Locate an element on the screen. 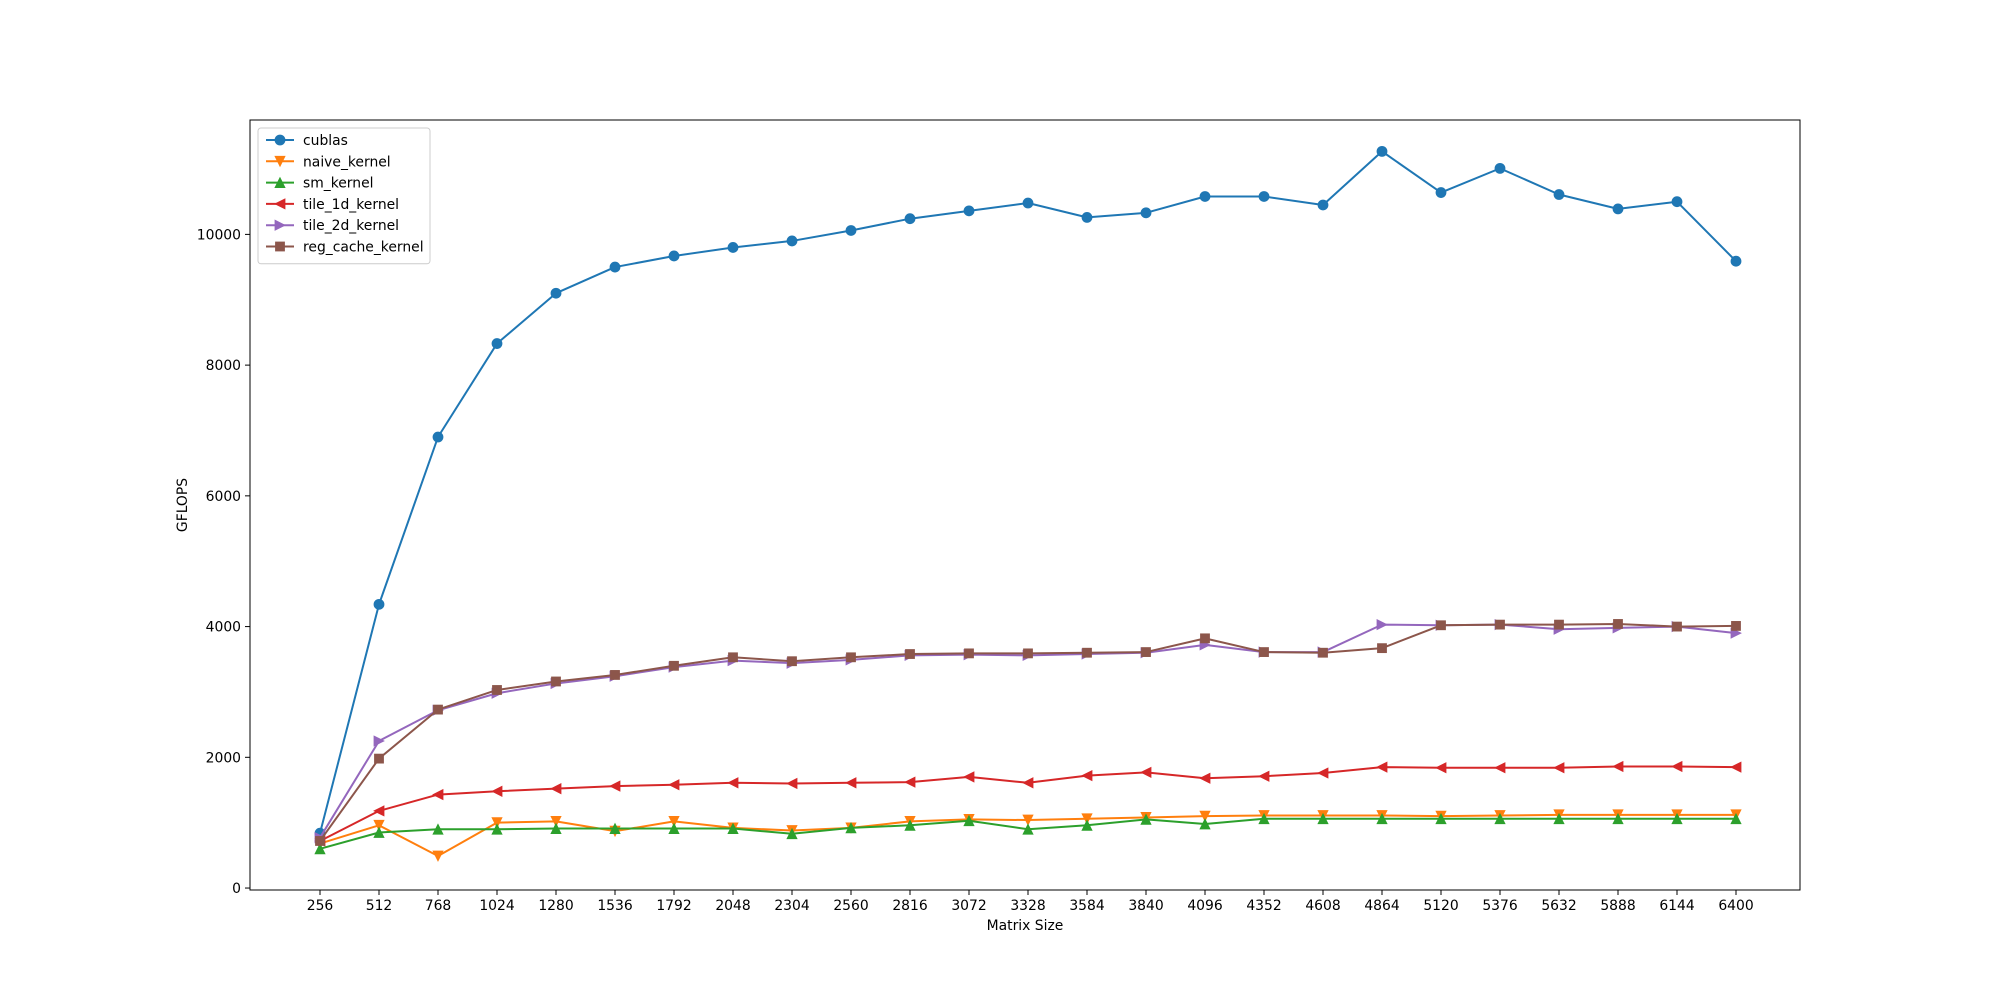 This screenshot has width=2000, height=1000. x-tick-label-2560: 2560 is located at coordinates (850, 906).